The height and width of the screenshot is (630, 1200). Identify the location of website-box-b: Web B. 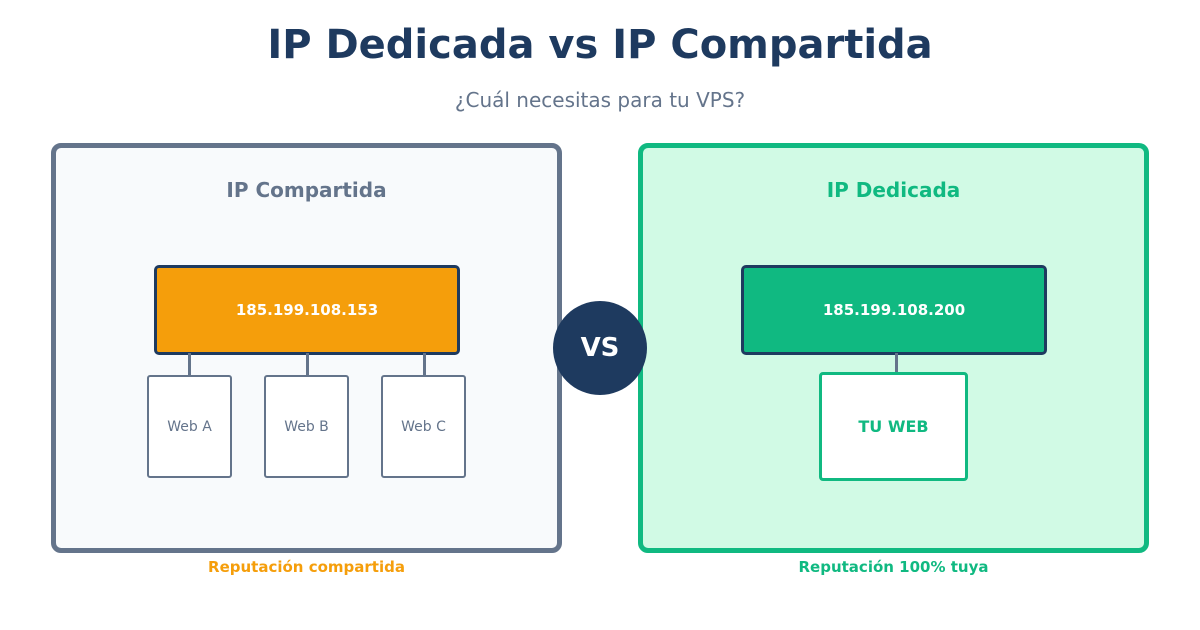
(306, 426).